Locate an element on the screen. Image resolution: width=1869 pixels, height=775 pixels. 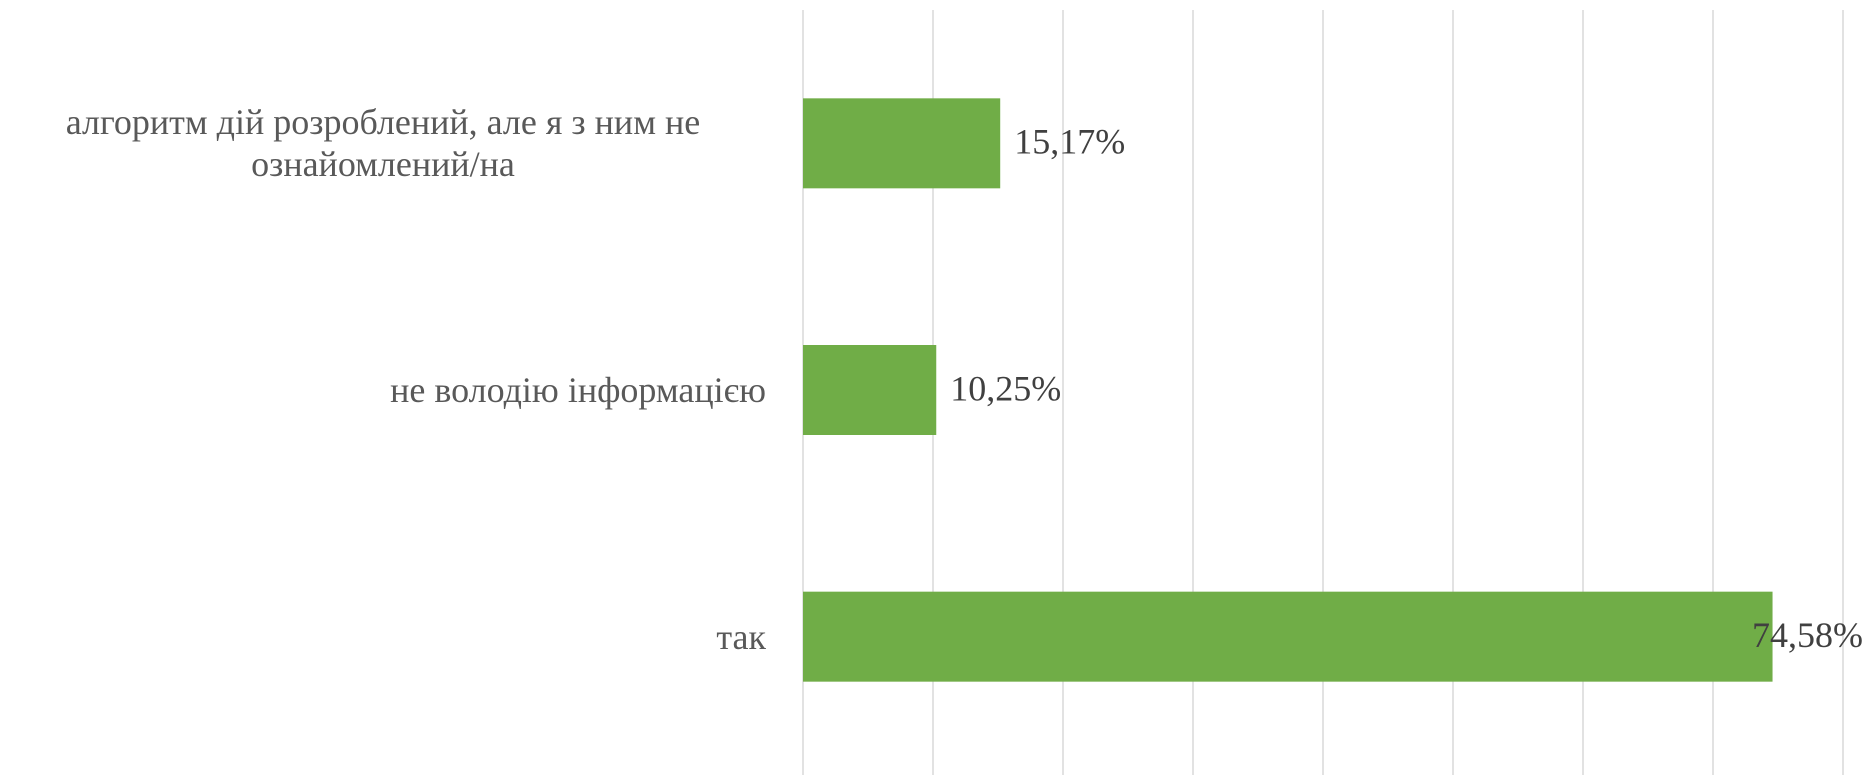
category-label: не володію інформацією is located at coordinates (578, 389).